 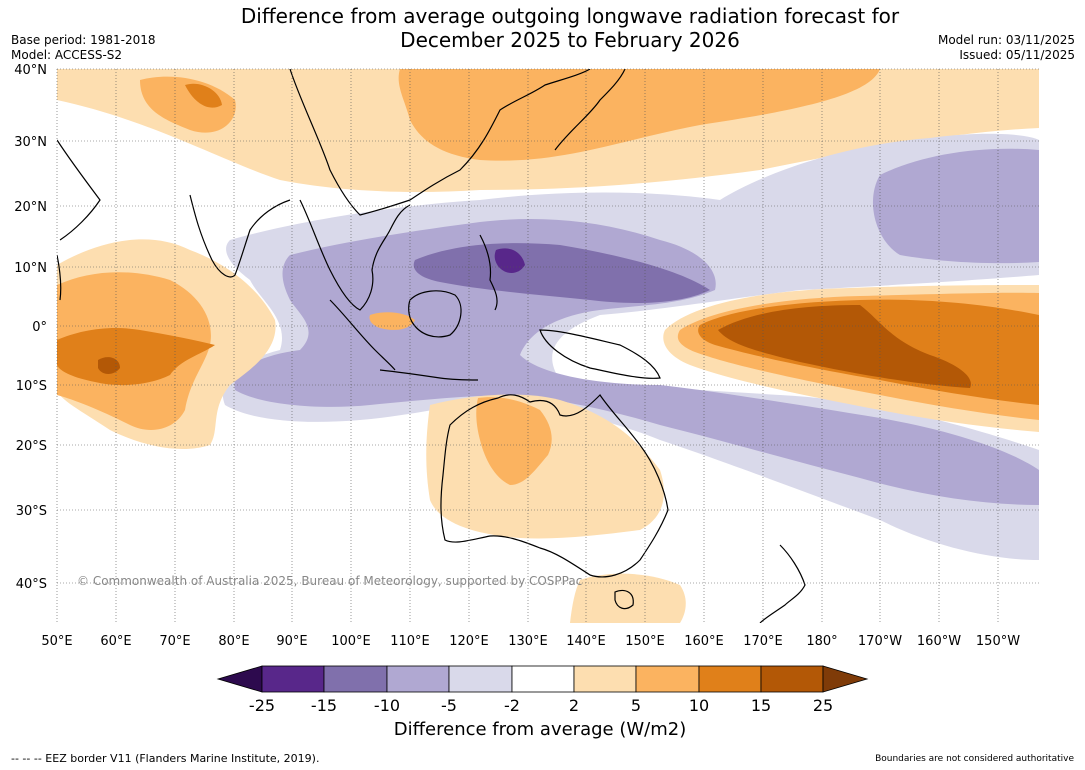 I want to click on lon-label: 110°E, so click(x=410, y=641).